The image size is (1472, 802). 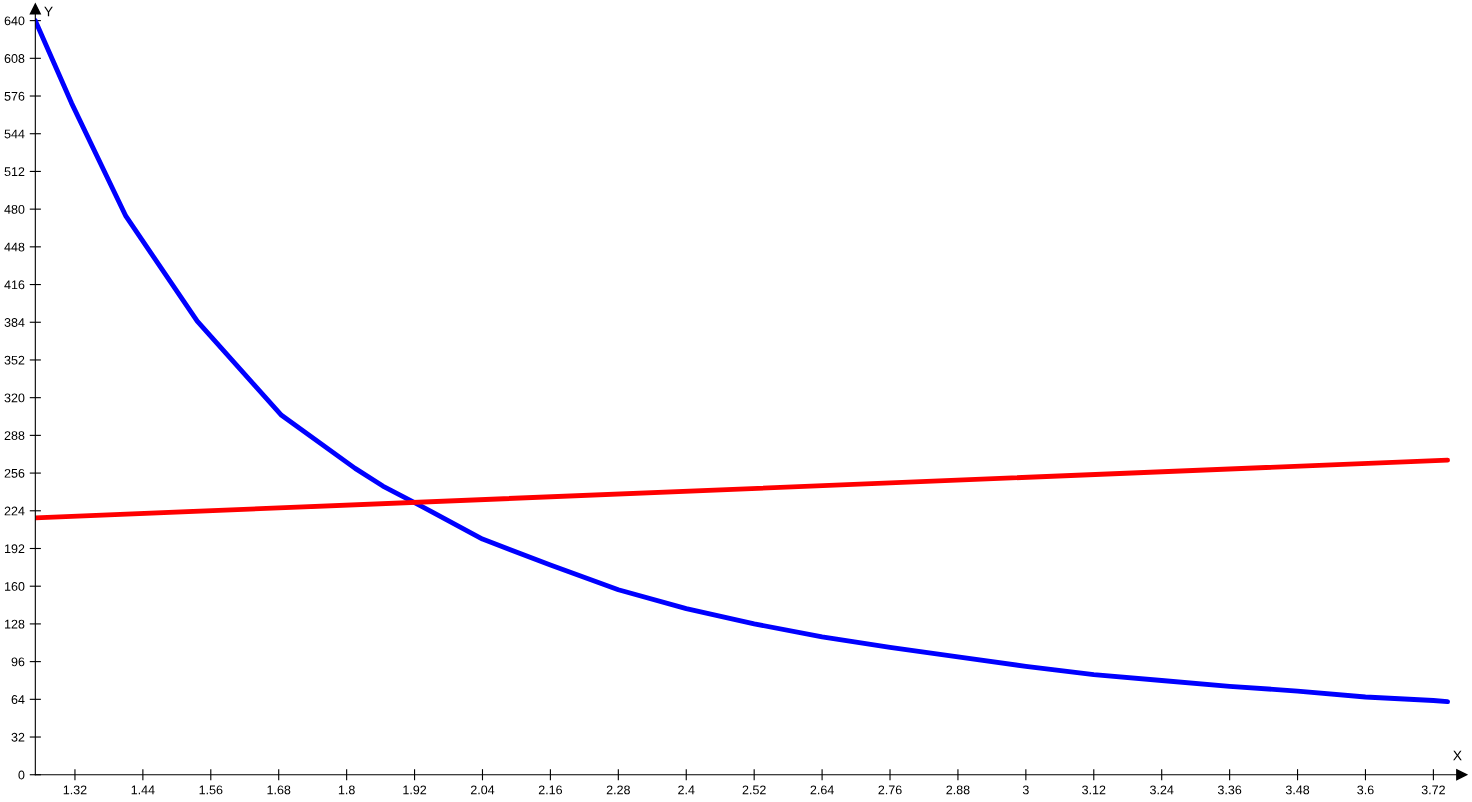 I want to click on x-tick-label: 3.72, so click(x=1433, y=790).